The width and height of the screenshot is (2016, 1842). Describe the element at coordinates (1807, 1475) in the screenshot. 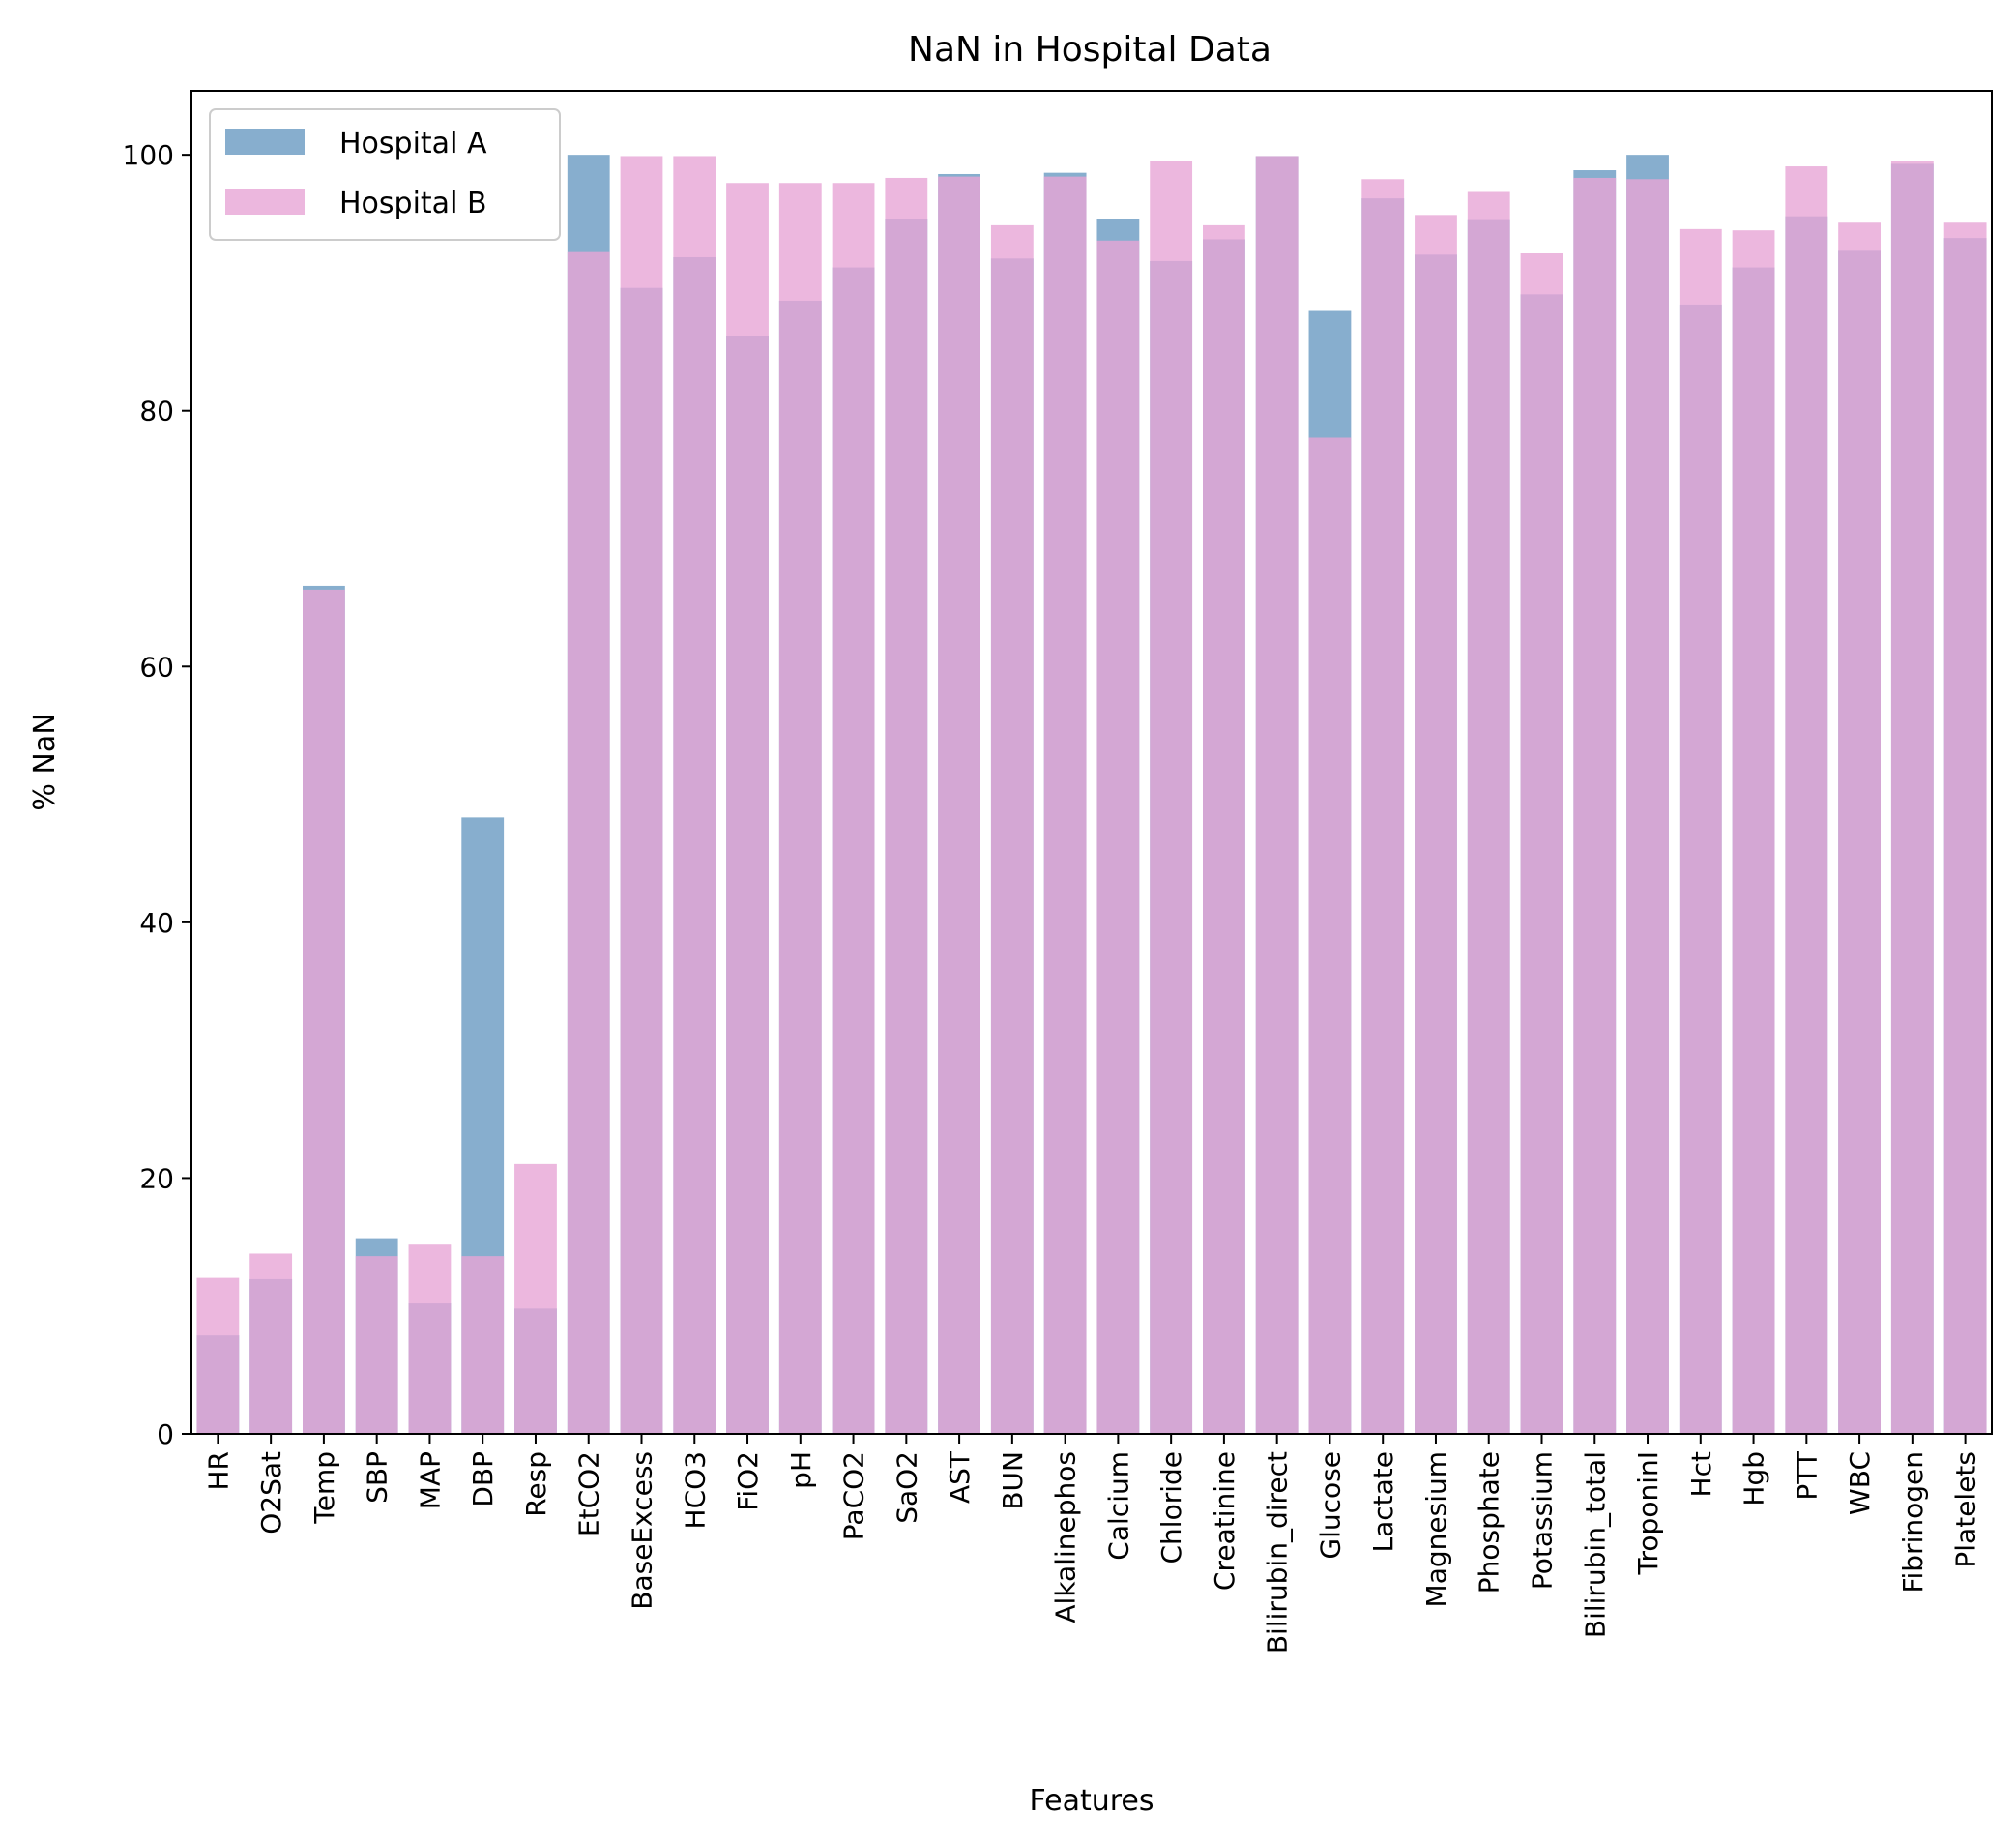

I see `x-tick-label-ptt: PTT` at that location.